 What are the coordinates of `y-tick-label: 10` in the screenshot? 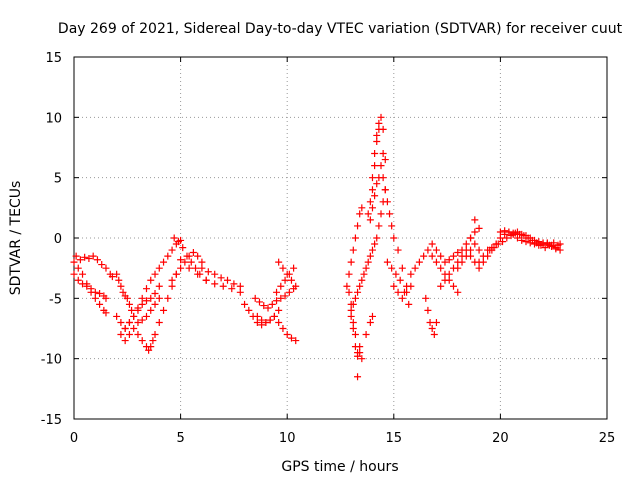 It's located at (53, 118).